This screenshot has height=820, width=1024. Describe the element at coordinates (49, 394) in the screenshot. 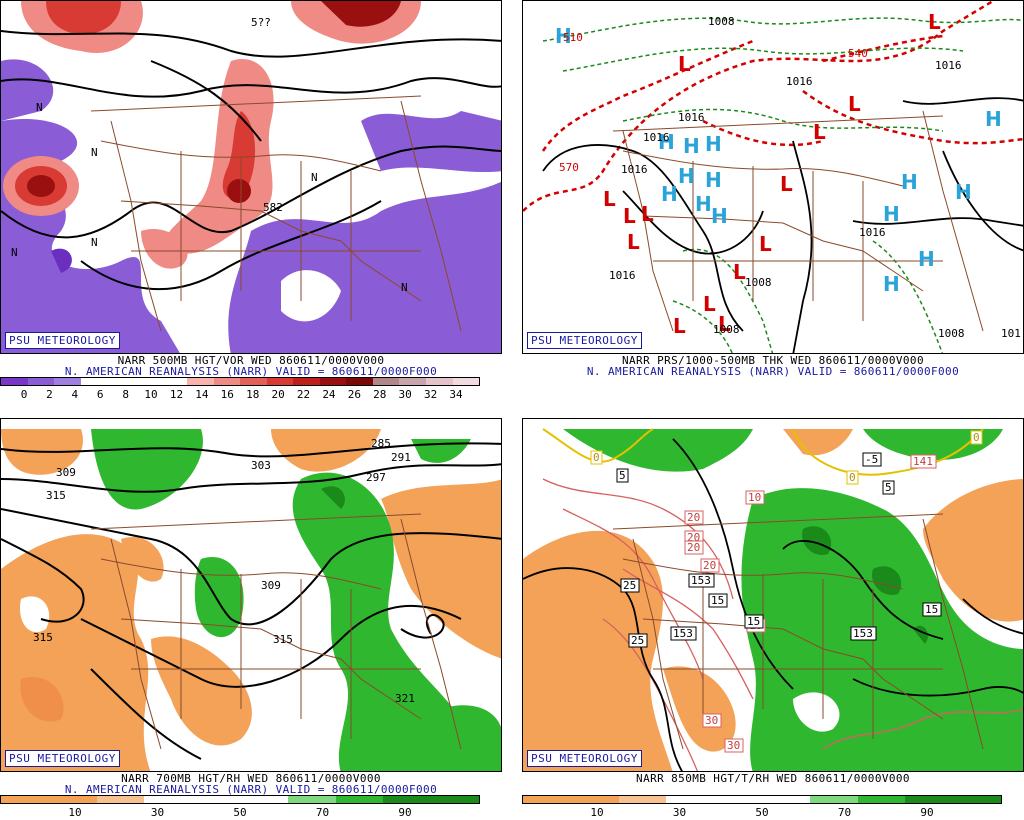

I see `colorbar-tick-label: 2` at that location.